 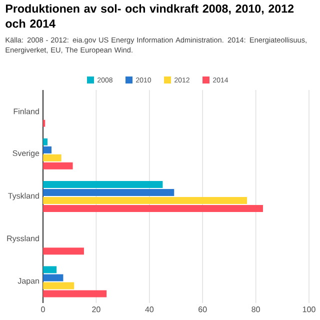 I want to click on x-tick-label: 0, so click(x=43, y=309).